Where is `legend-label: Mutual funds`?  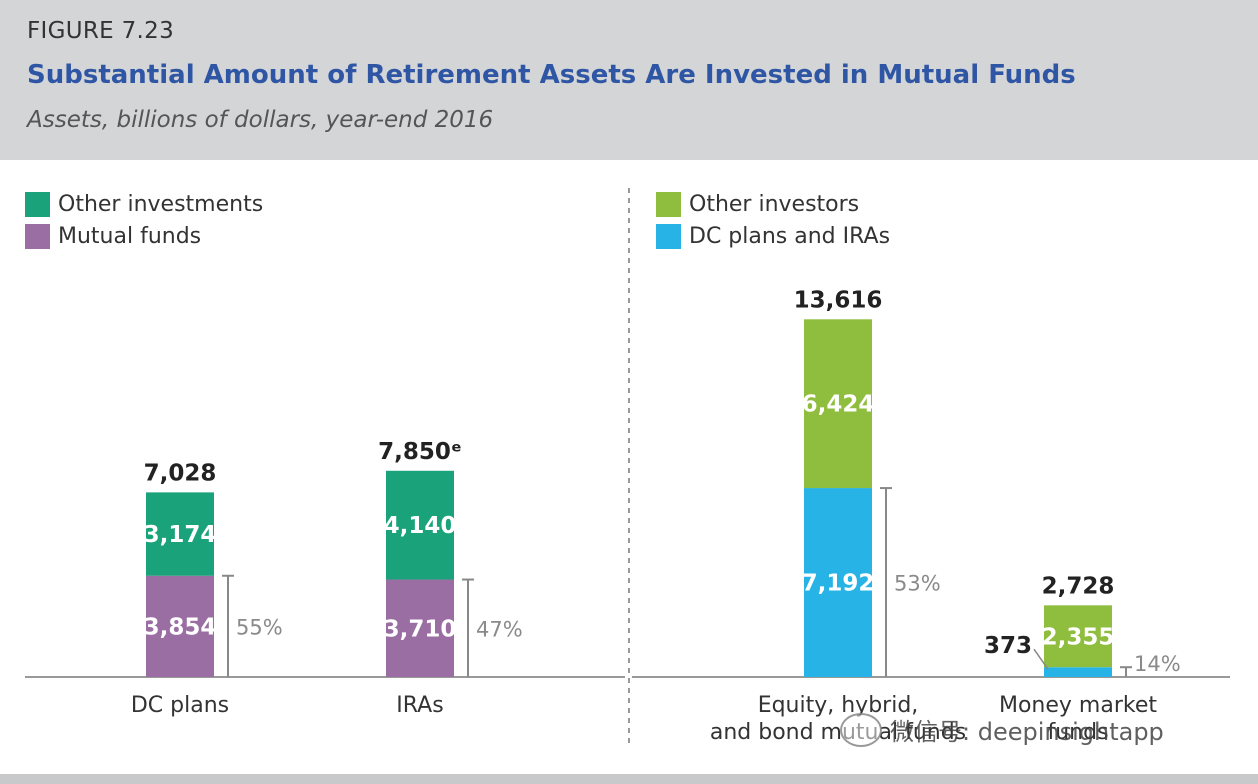
legend-label: Mutual funds is located at coordinates (130, 236).